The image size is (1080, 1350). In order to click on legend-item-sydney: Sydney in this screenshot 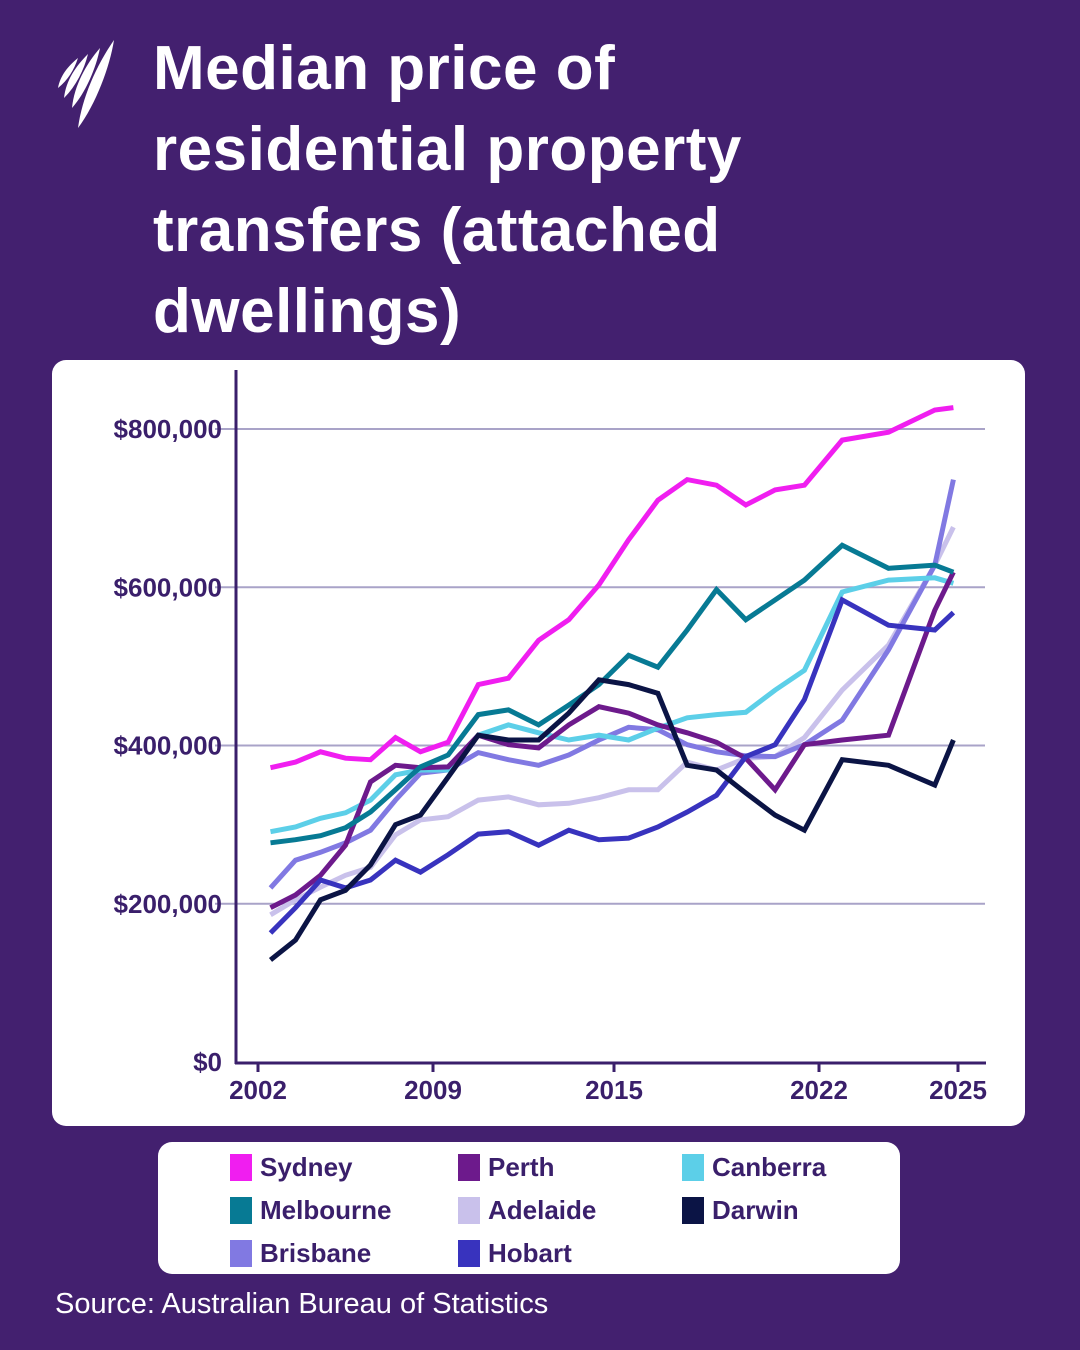, I will do `click(291, 1167)`.